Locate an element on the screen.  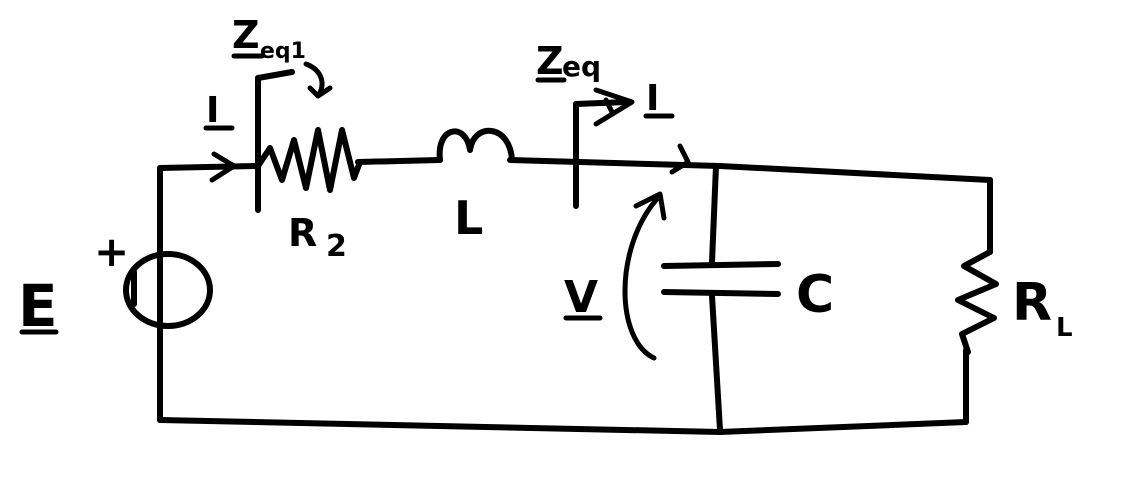
voltage-label: V is located at coordinates (581, 297).